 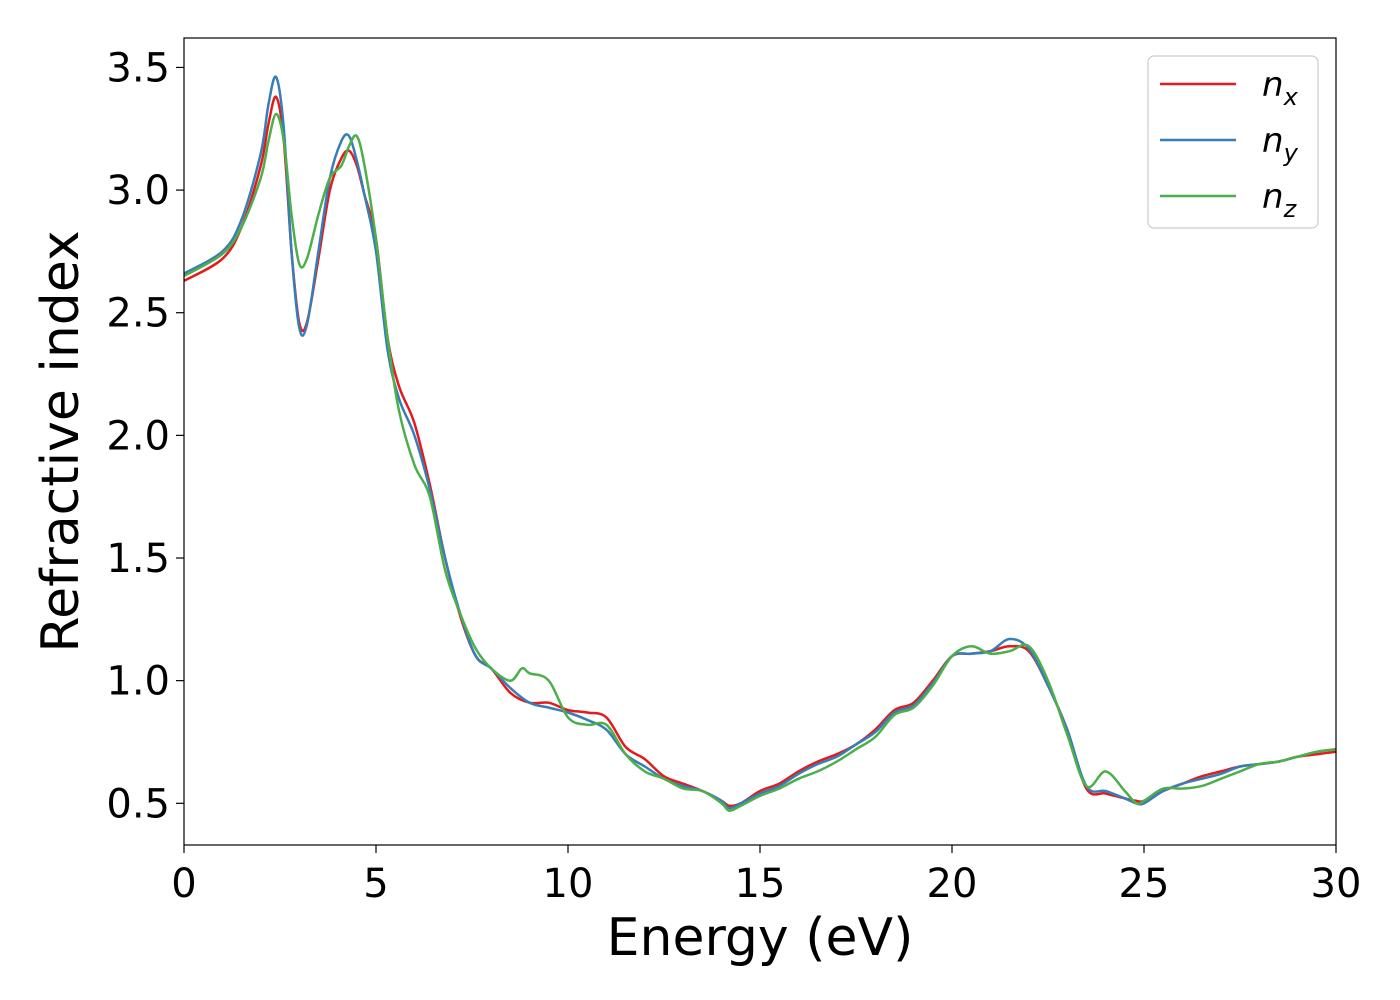 I want to click on x-tick-label: 10, so click(x=568, y=884).